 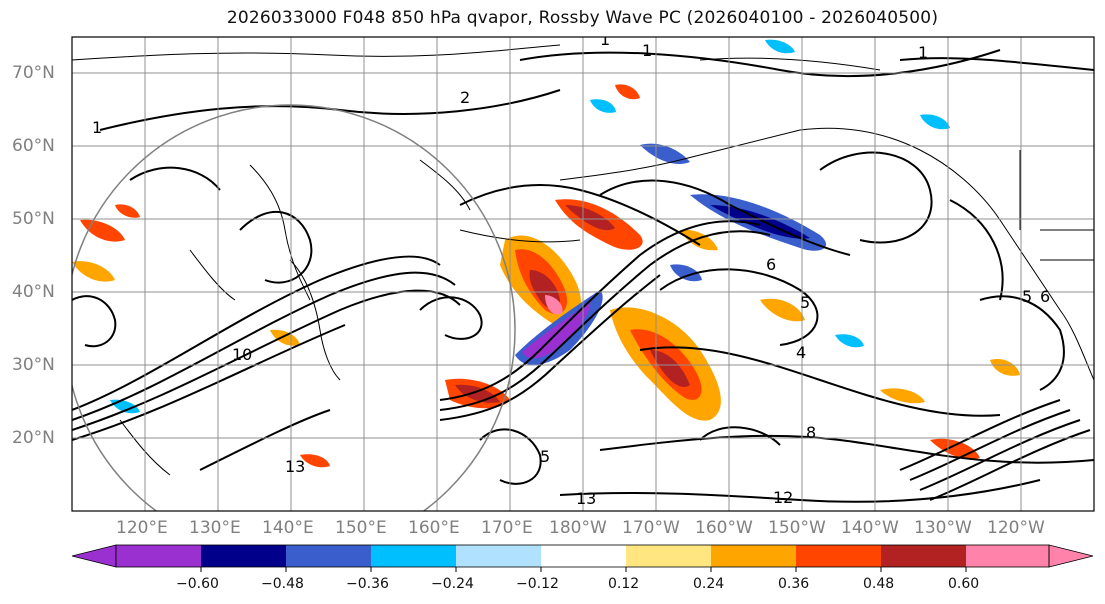 What do you see at coordinates (724, 528) in the screenshot?
I see `lon-label: 160°W` at bounding box center [724, 528].